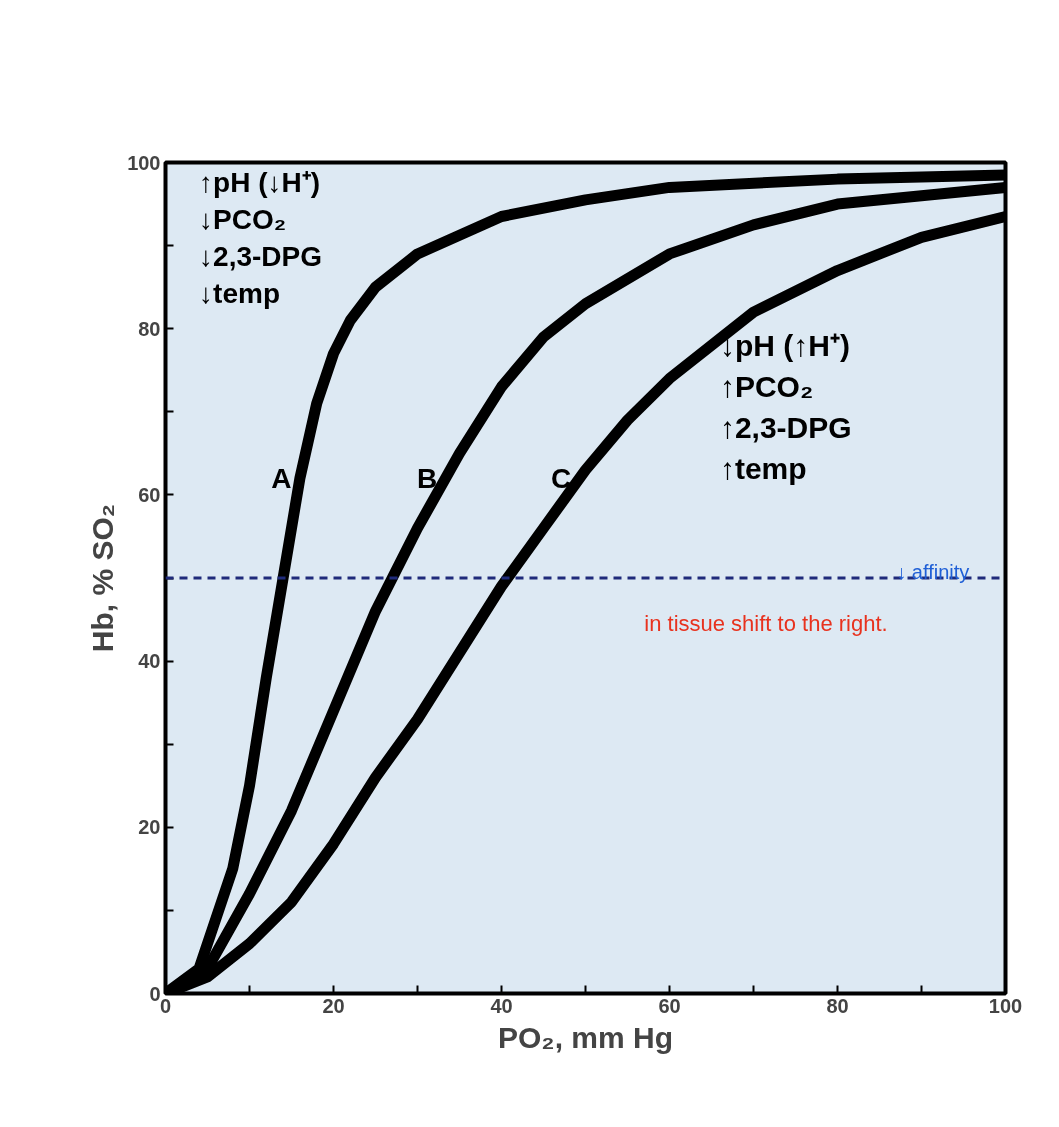  What do you see at coordinates (837, 1005) in the screenshot?
I see `x-tick-label: 80` at bounding box center [837, 1005].